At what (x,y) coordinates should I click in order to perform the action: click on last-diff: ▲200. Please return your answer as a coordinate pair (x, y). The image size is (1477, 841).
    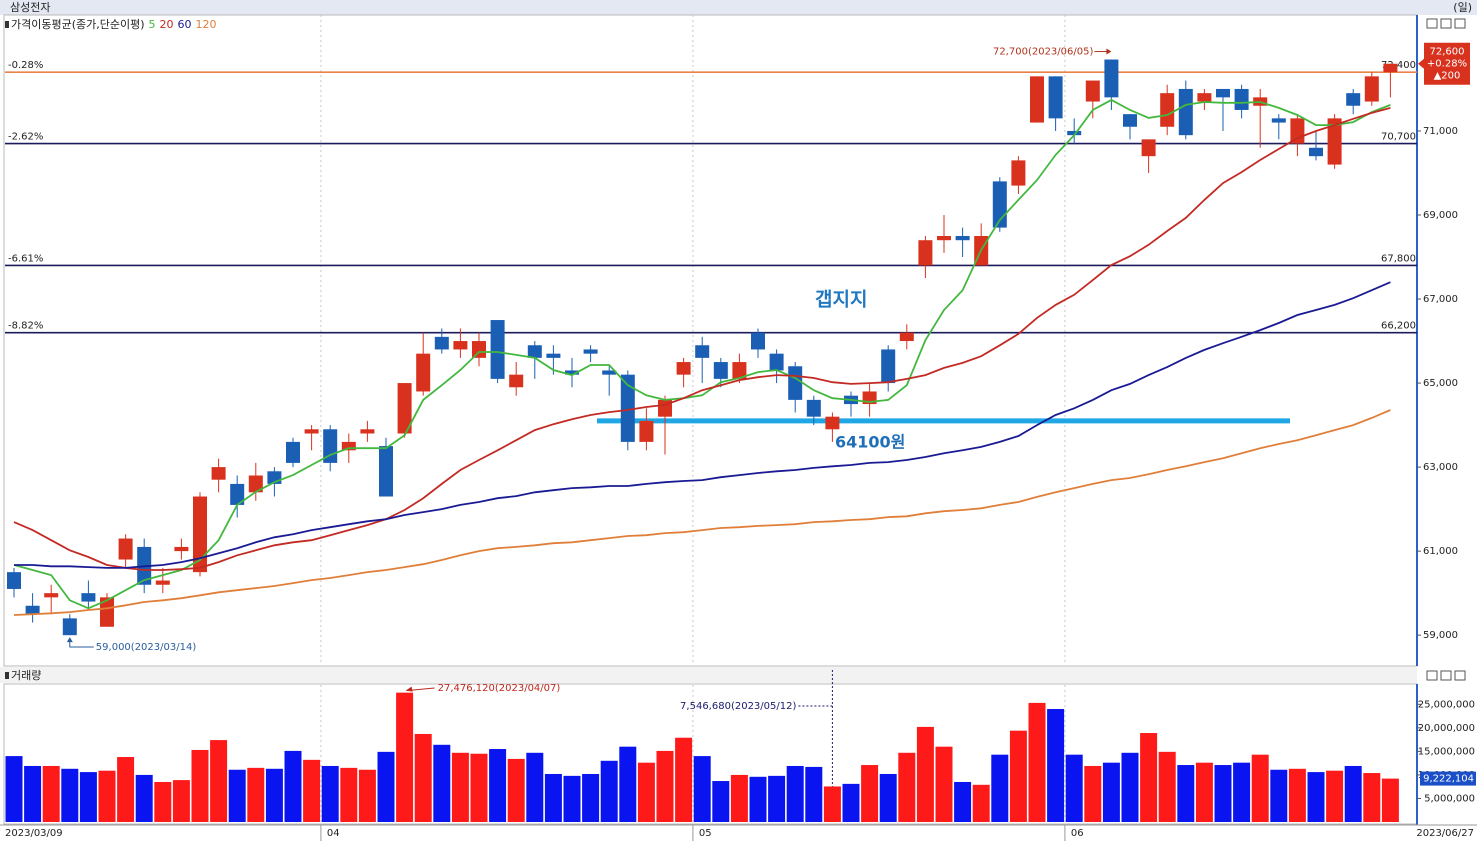
    Looking at the image, I should click on (1447, 76).